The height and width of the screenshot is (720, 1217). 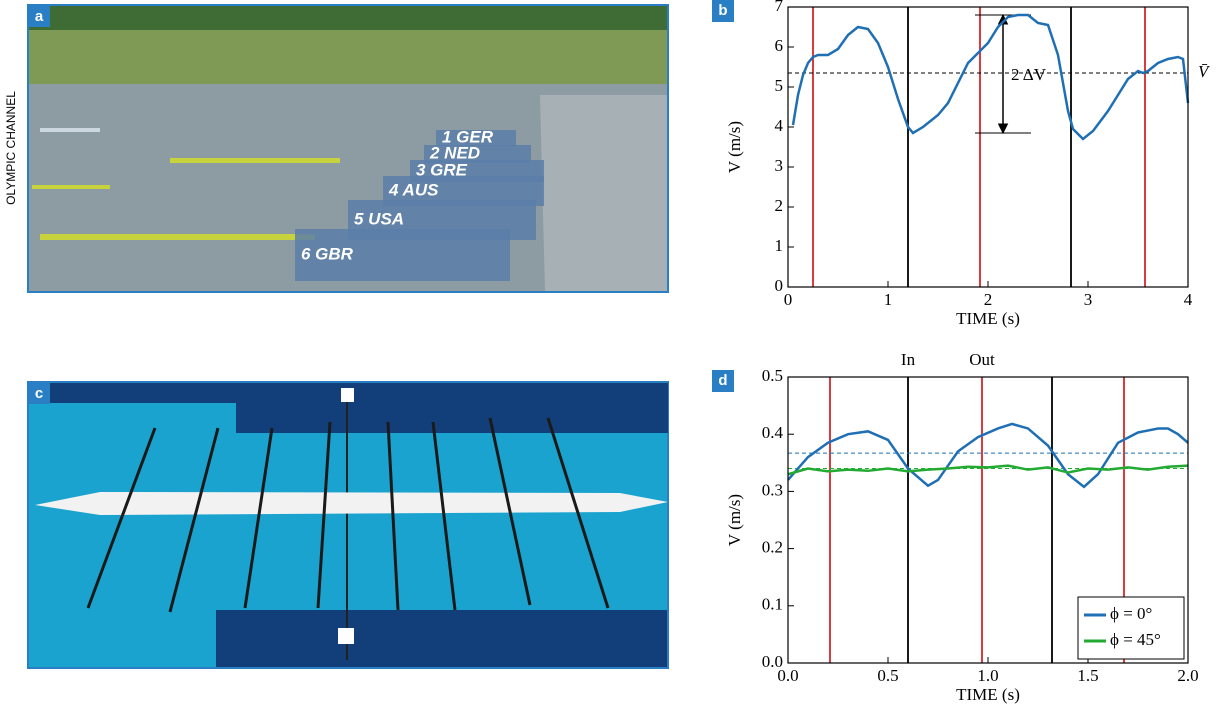 I want to click on board-entry: 4 AUS, so click(x=413, y=189).